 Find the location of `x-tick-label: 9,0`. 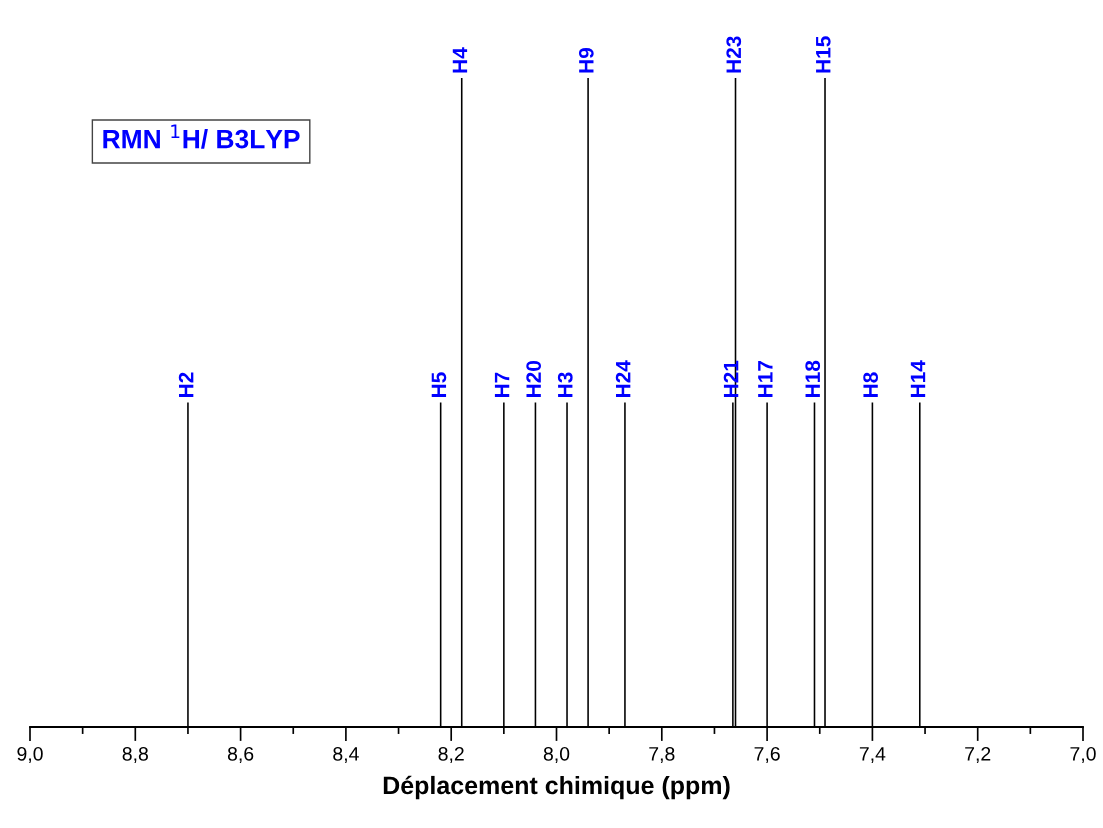

x-tick-label: 9,0 is located at coordinates (30, 755).